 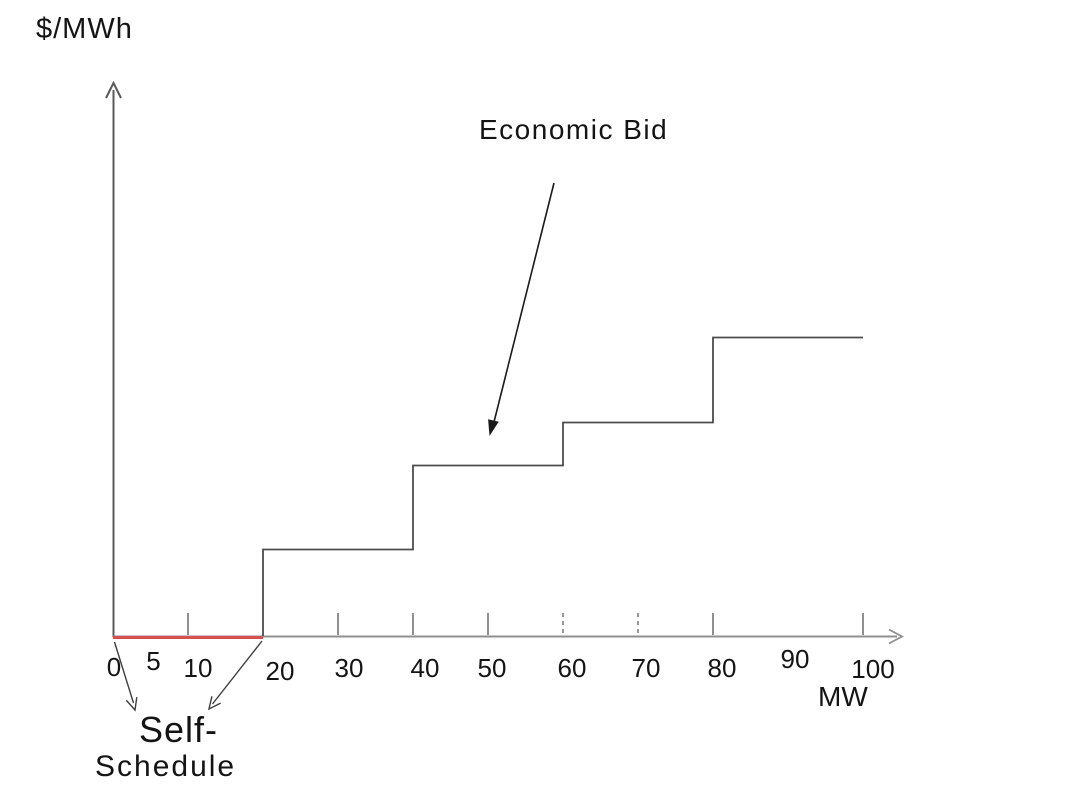 I want to click on x-tick-label-30: 30, so click(x=349, y=668).